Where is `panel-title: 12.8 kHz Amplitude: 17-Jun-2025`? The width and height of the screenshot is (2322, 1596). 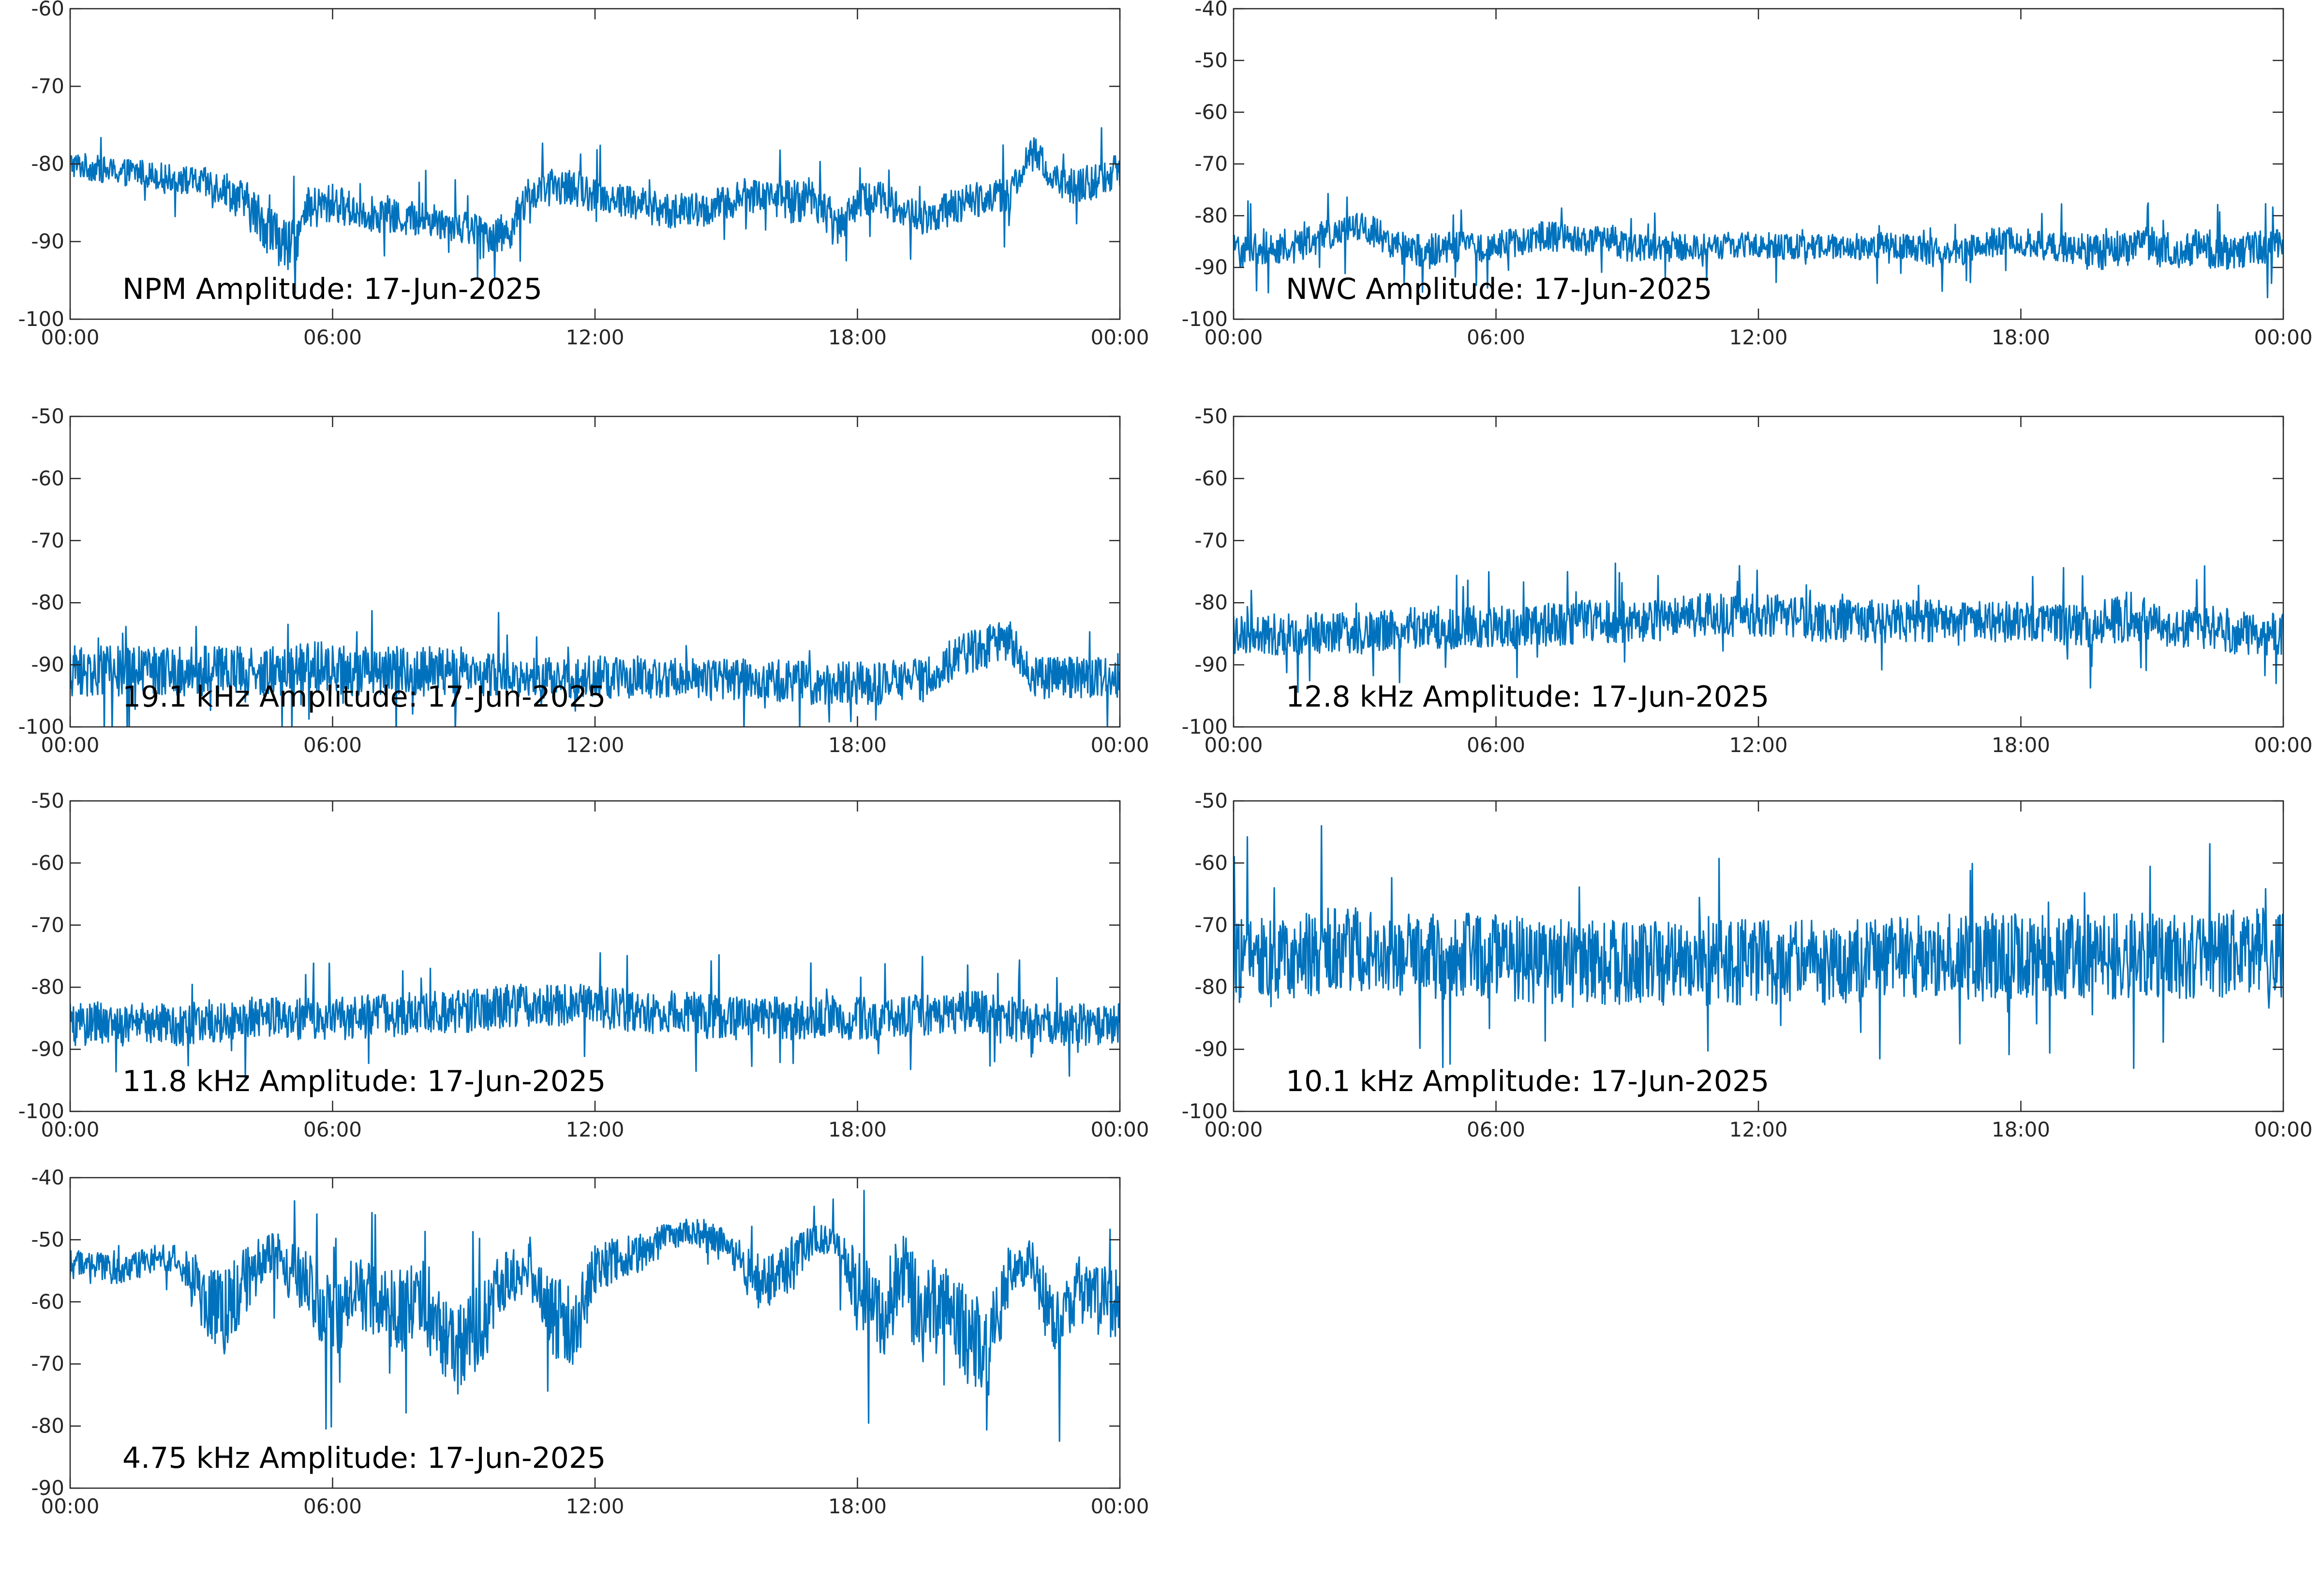
panel-title: 12.8 kHz Amplitude: 17-Jun-2025 is located at coordinates (1527, 697).